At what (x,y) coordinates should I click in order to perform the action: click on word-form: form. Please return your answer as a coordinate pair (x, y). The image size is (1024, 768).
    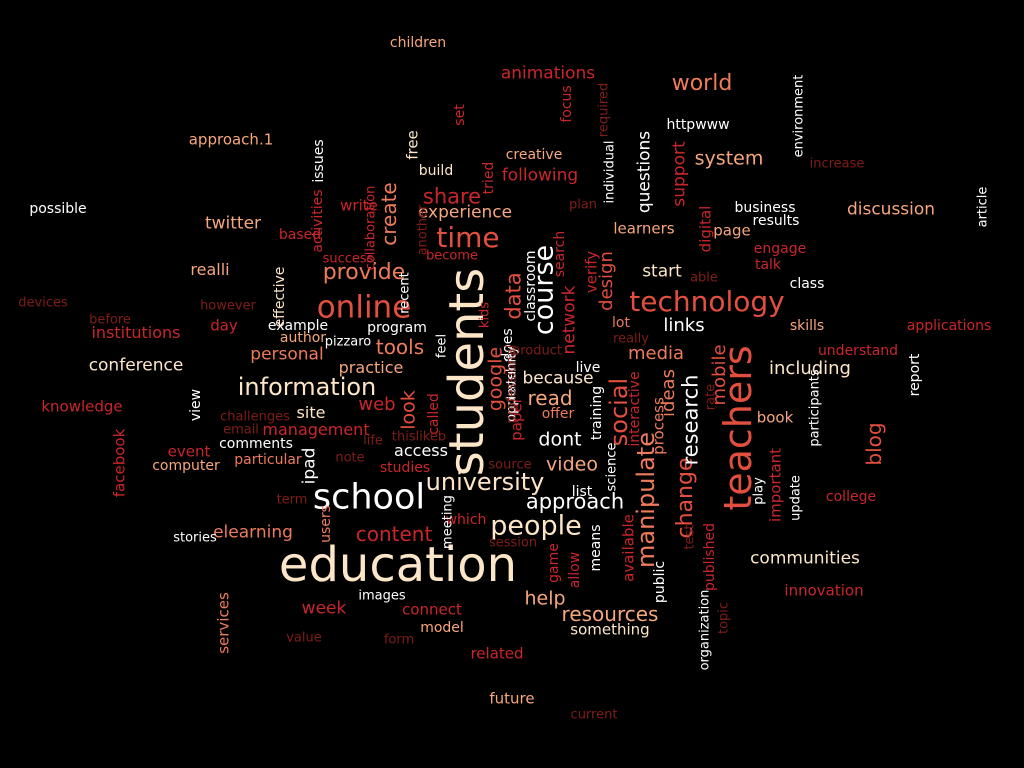
    Looking at the image, I should click on (399, 640).